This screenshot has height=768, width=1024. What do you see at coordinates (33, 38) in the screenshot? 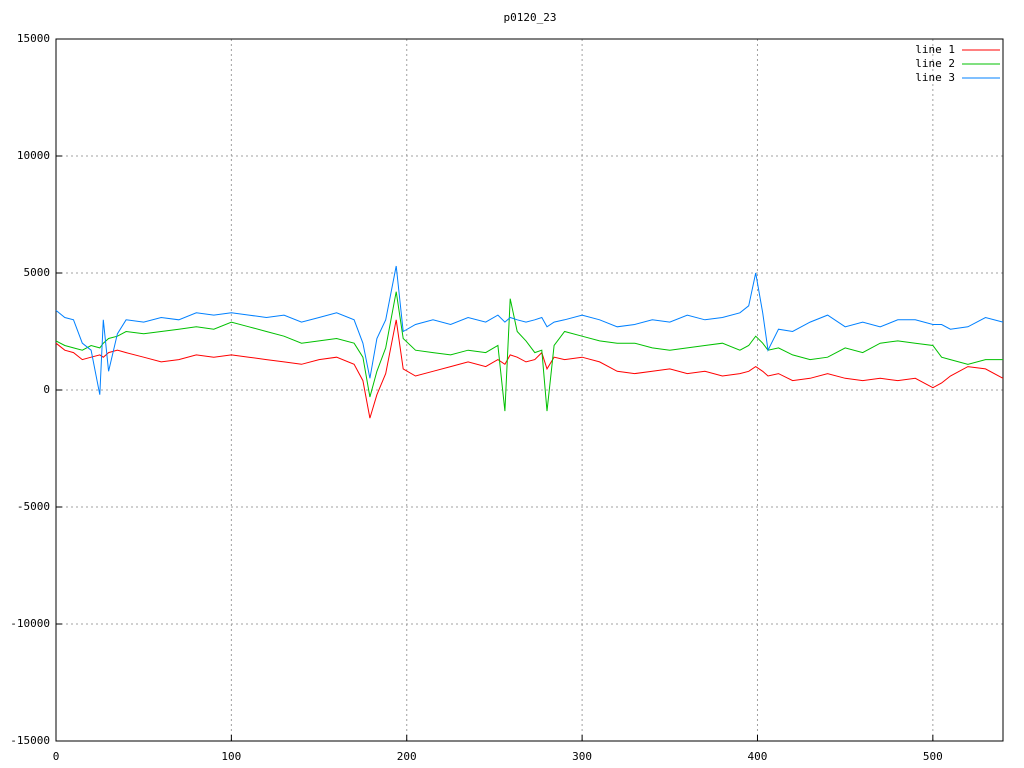
I see `y-tick-label: 15000` at bounding box center [33, 38].